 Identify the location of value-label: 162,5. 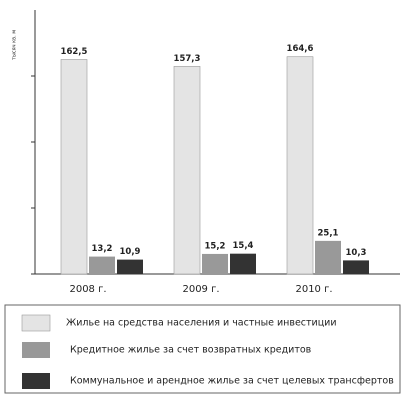
(74, 52).